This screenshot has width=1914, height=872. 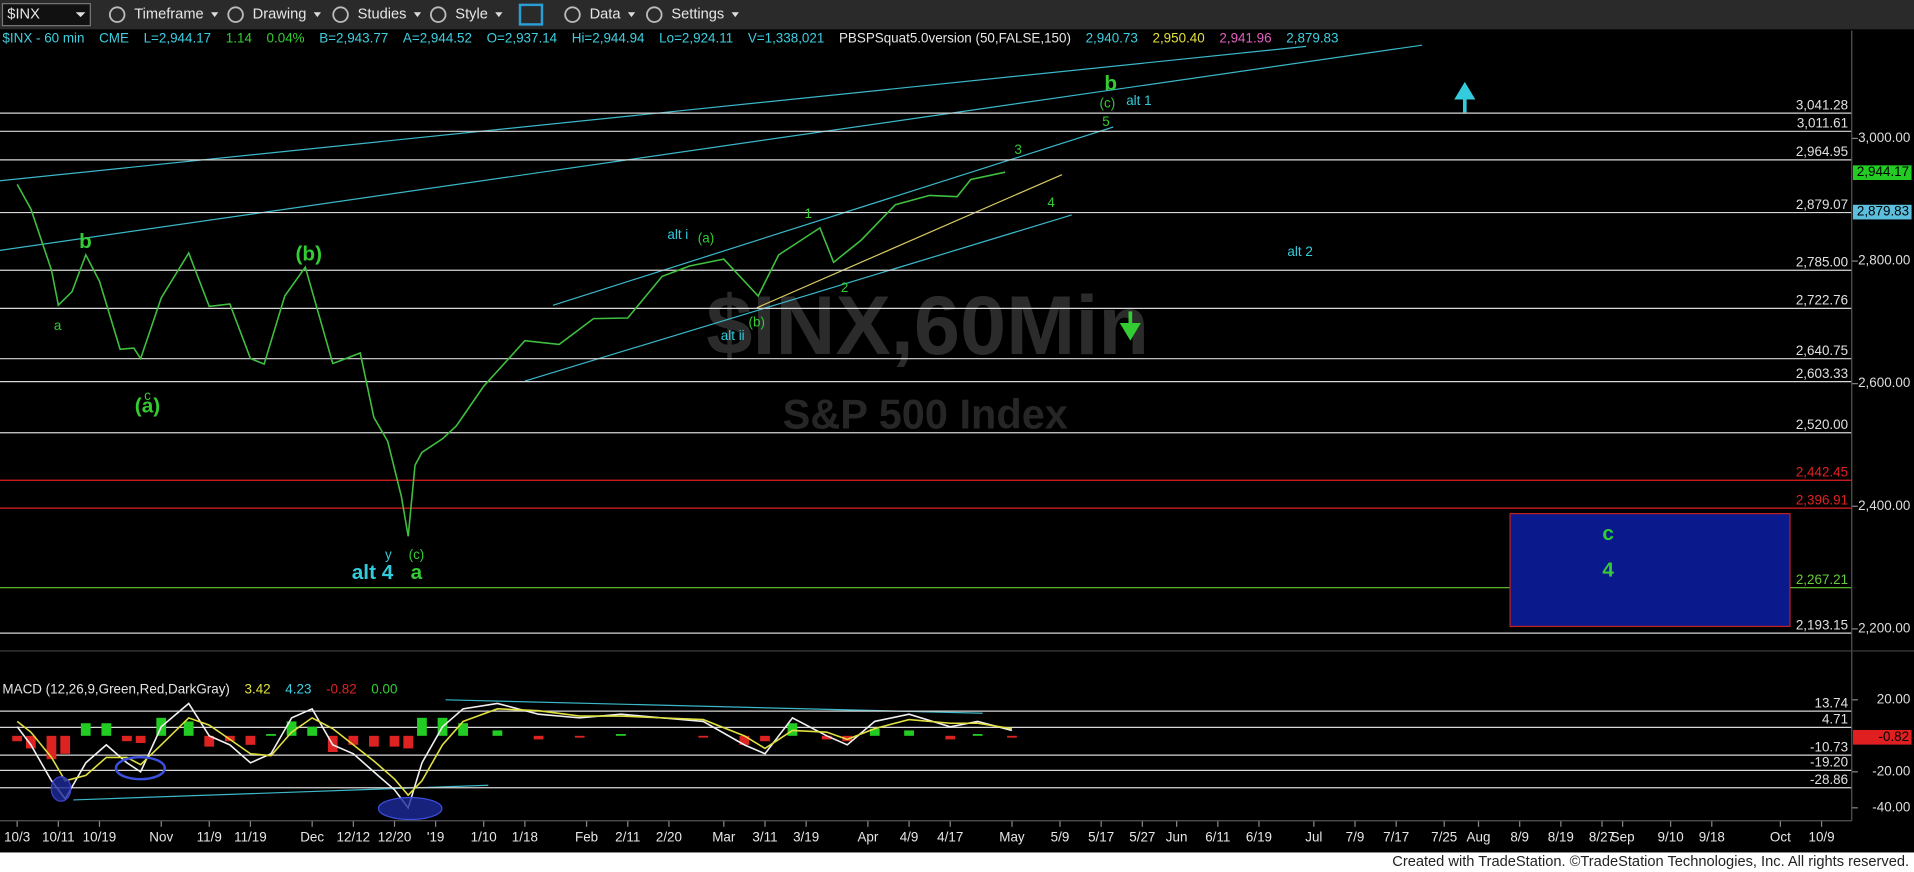 I want to click on header-item: 0.04%, so click(x=286, y=38).